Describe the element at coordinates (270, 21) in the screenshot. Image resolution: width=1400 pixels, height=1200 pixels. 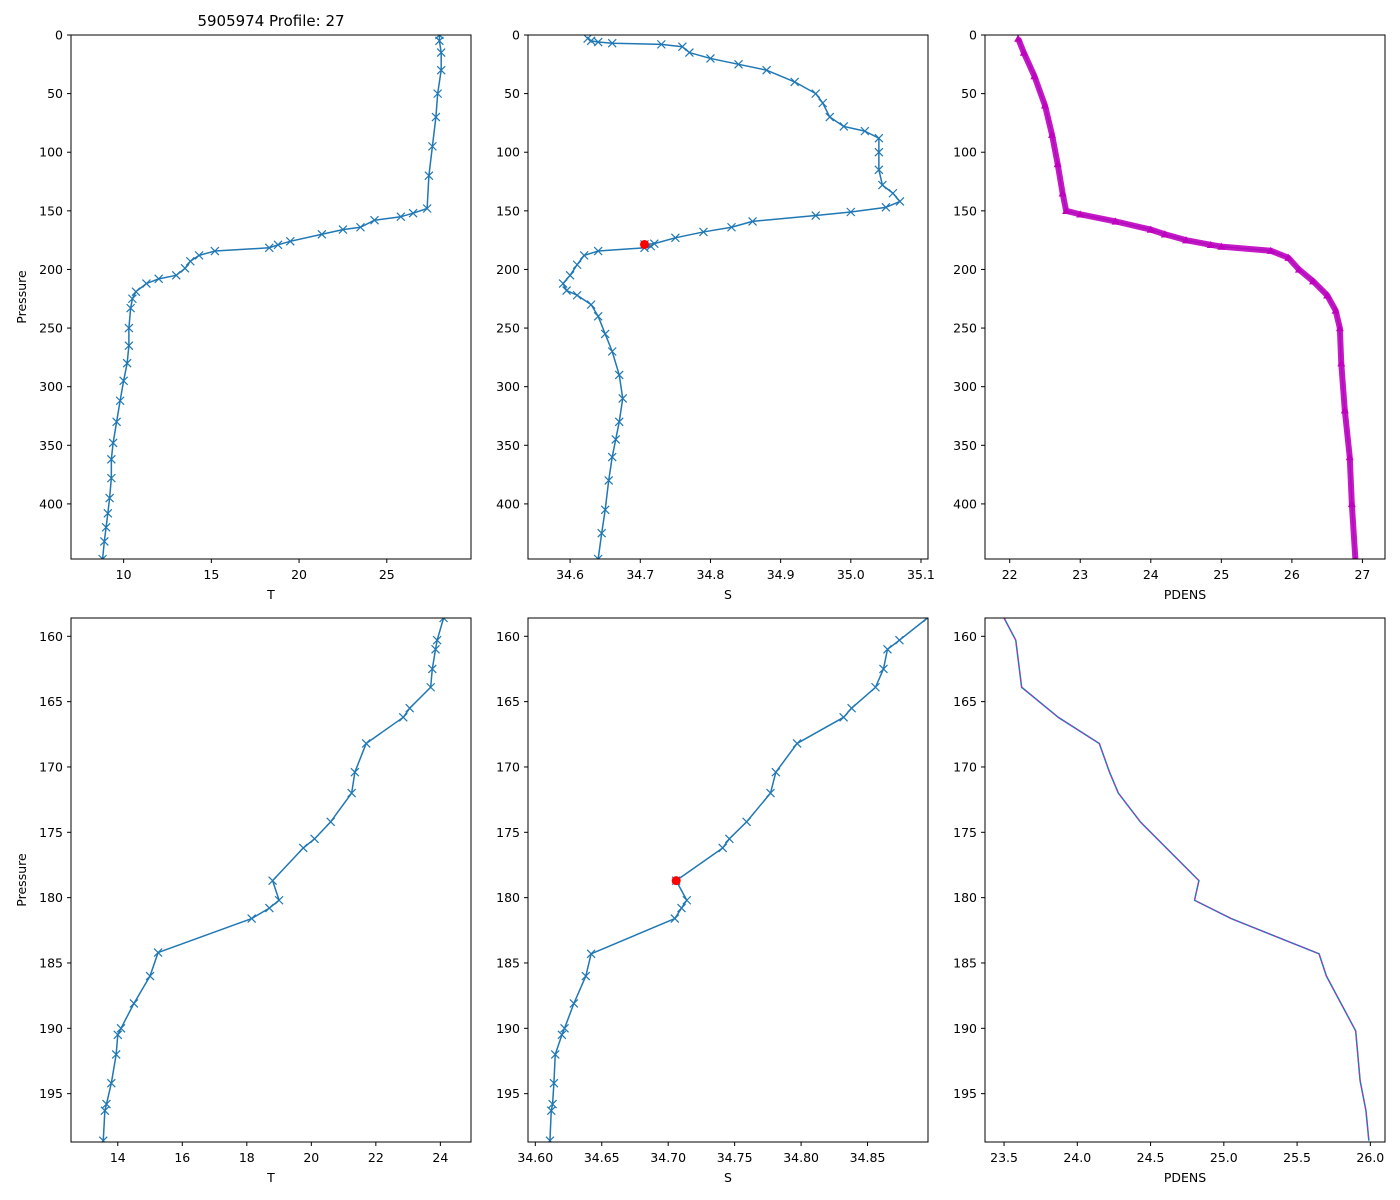
I see `figure-title: 5905974 Profile: 27` at that location.